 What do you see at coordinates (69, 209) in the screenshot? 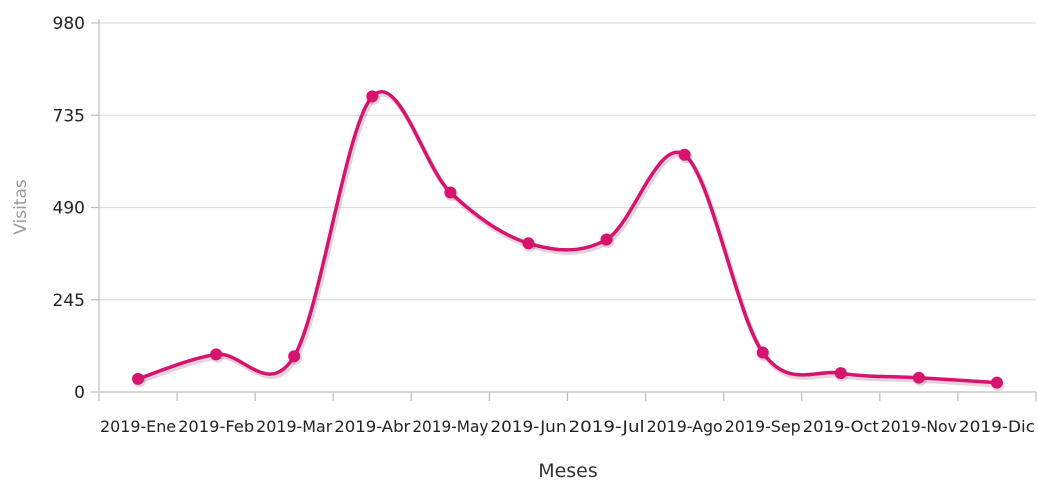
I see `y-tick-label: 490` at bounding box center [69, 209].